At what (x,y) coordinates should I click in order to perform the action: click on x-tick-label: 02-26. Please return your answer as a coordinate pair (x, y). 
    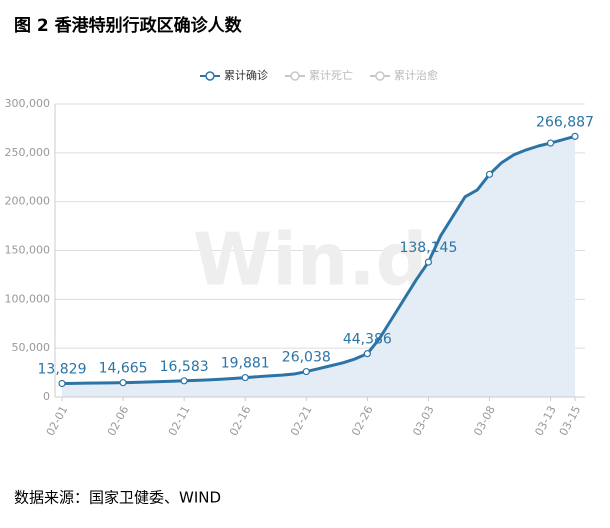
    Looking at the image, I should click on (362, 421).